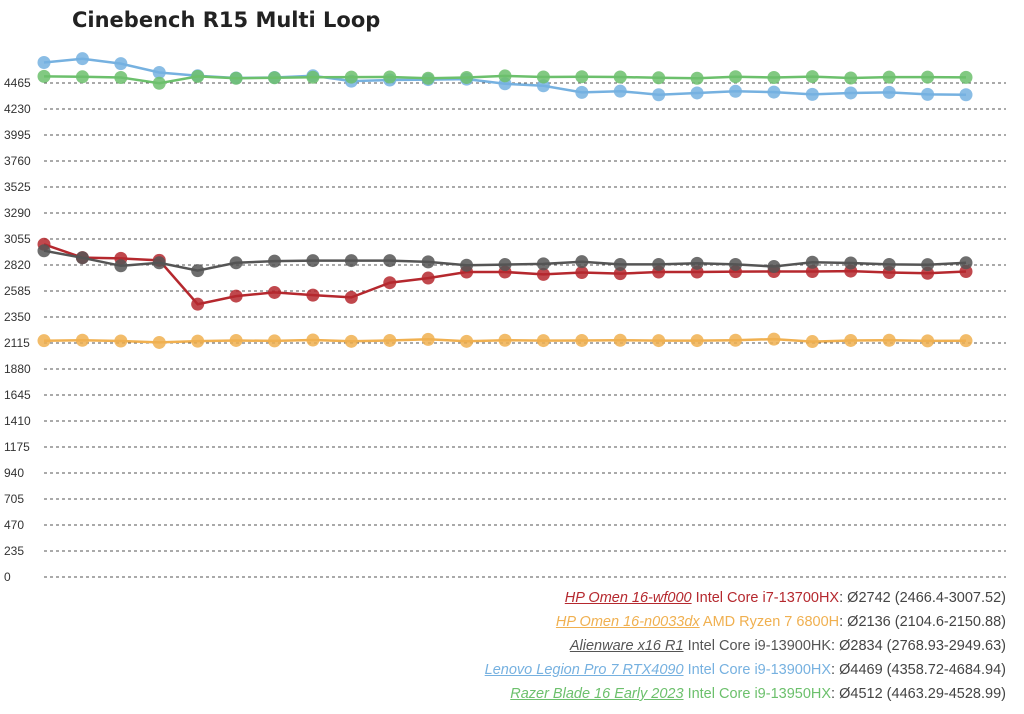  I want to click on legend-link-hp-omen-16-wf000: HP Omen 16-wf000, so click(628, 598).